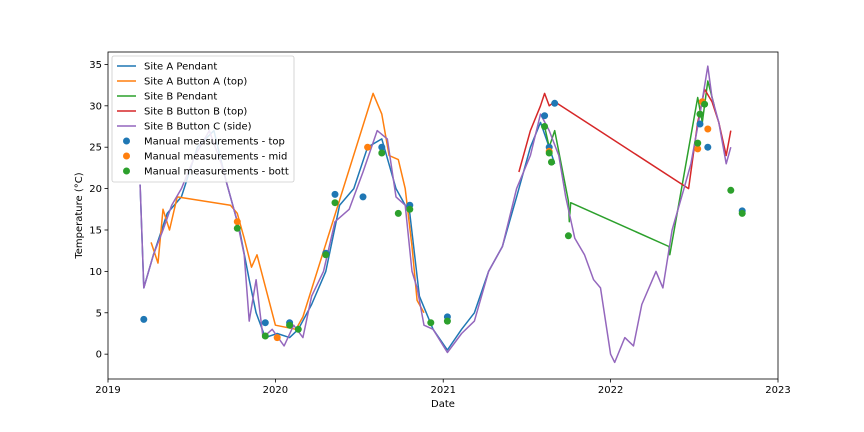 The height and width of the screenshot is (432, 864). Describe the element at coordinates (216, 172) in the screenshot. I see `legend-entry-label: Manual measurements - bott` at that location.